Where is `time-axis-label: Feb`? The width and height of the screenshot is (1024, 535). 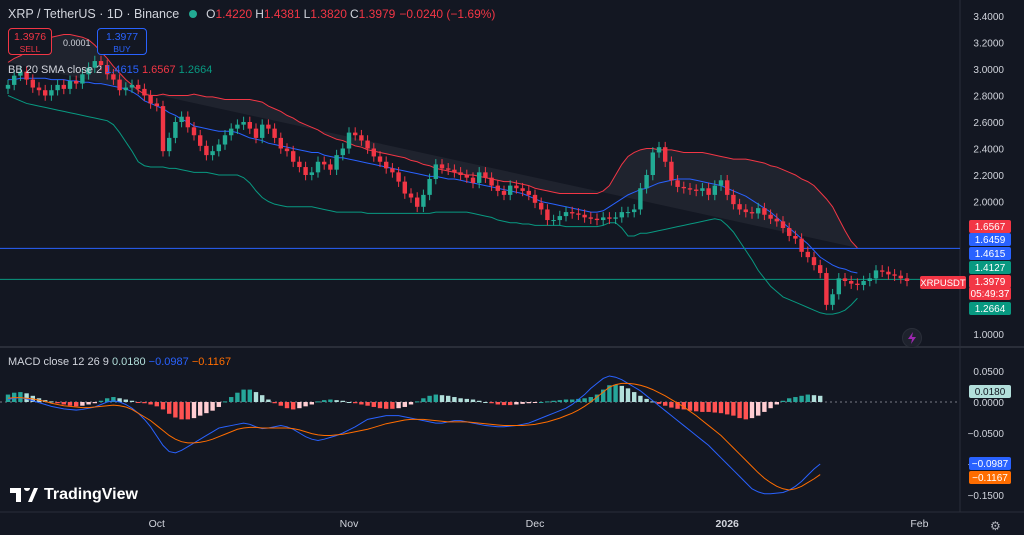
time-axis-label: Feb is located at coordinates (919, 524).